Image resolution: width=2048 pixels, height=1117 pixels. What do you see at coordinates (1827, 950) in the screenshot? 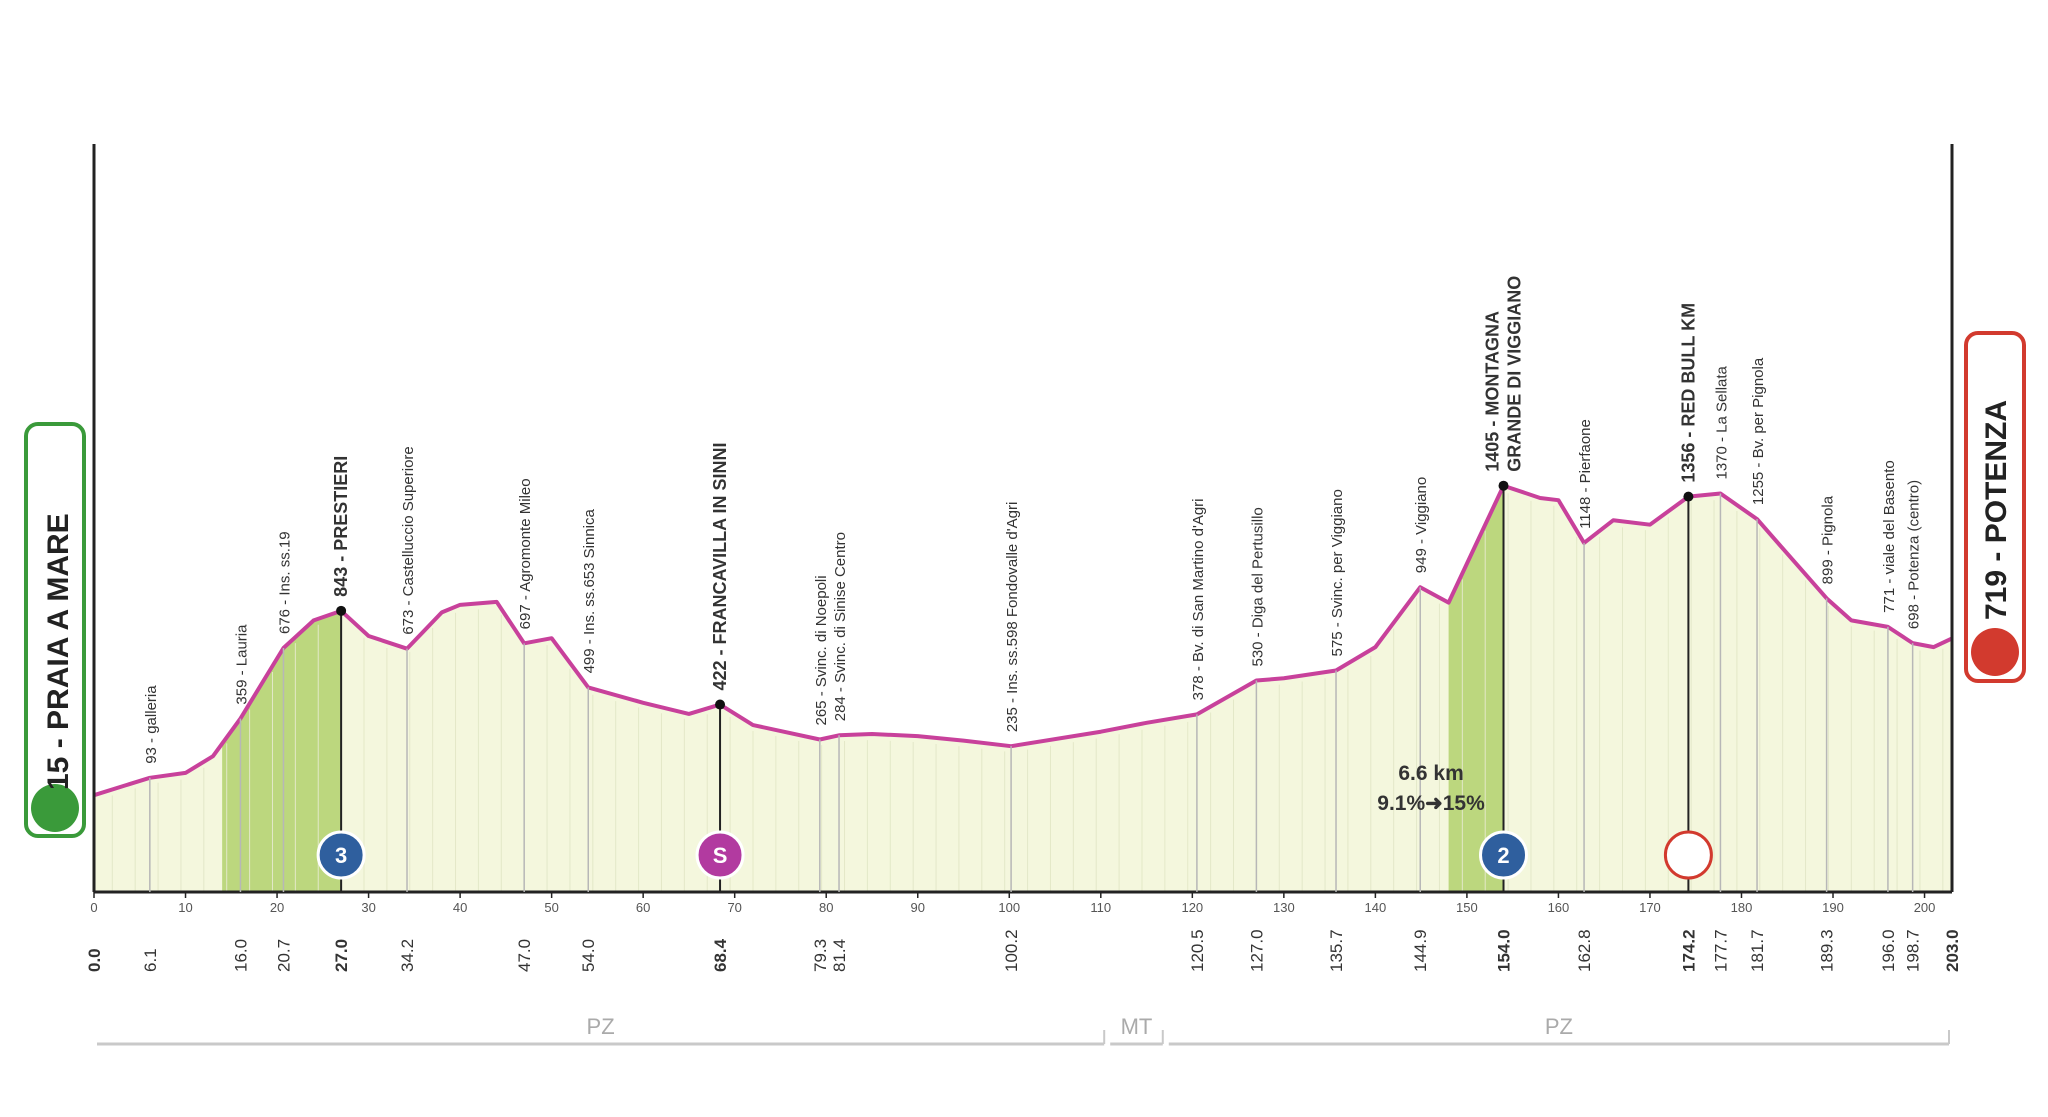
I see `km-label: 189.3` at bounding box center [1827, 950].